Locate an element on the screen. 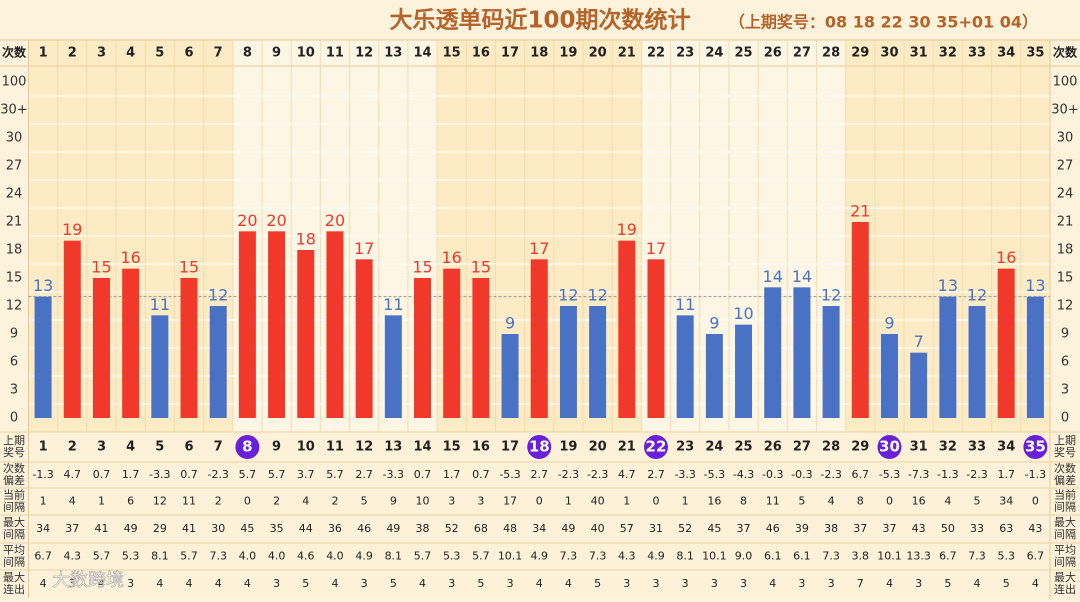 Image resolution: width=1080 pixels, height=602 pixels. table-cell: 17 is located at coordinates (510, 501).